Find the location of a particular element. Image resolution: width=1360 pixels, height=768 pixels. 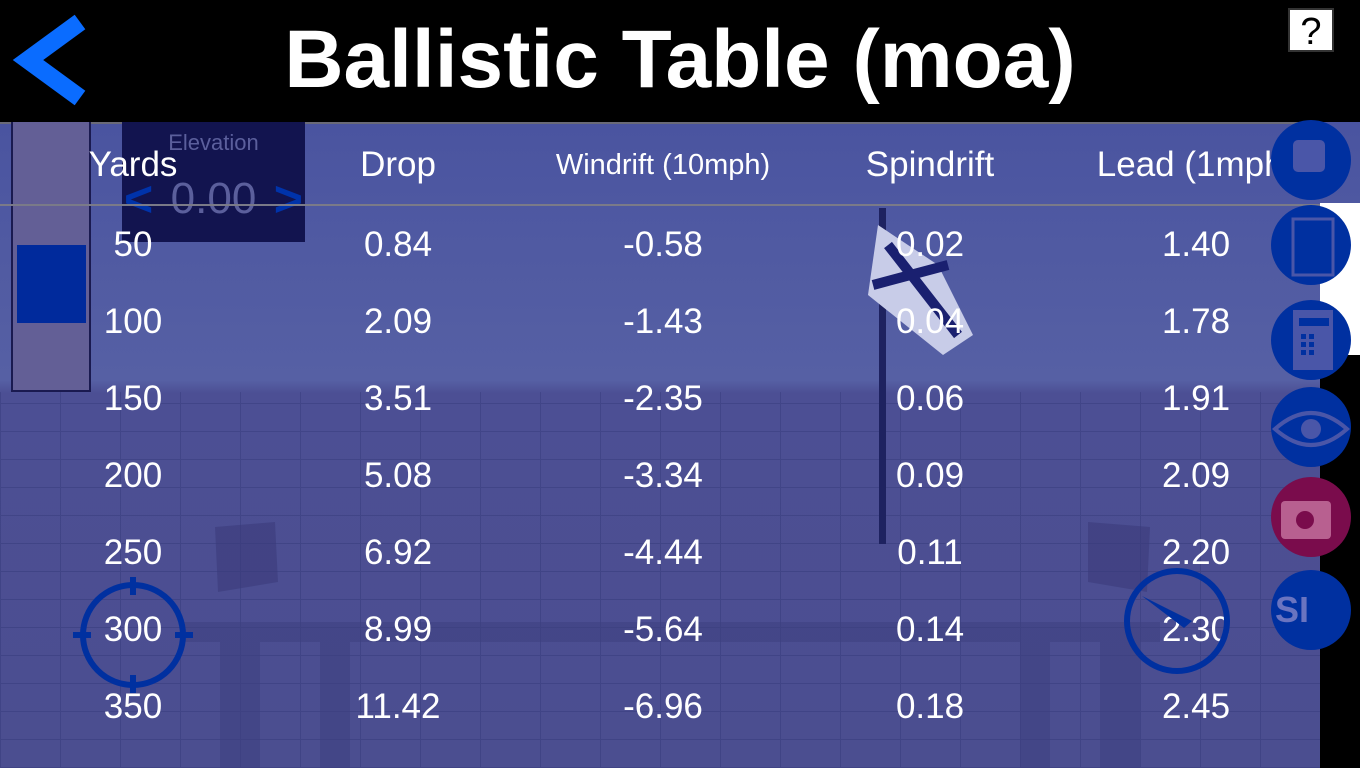

table-cell: 0.14 is located at coordinates (930, 629).